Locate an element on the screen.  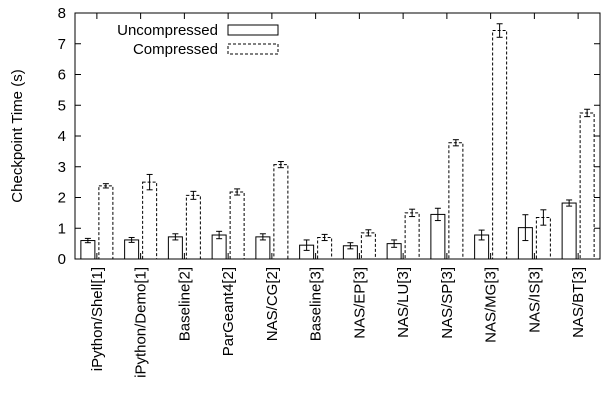
x-tick-label: Baseline[2] is located at coordinates (184, 304).